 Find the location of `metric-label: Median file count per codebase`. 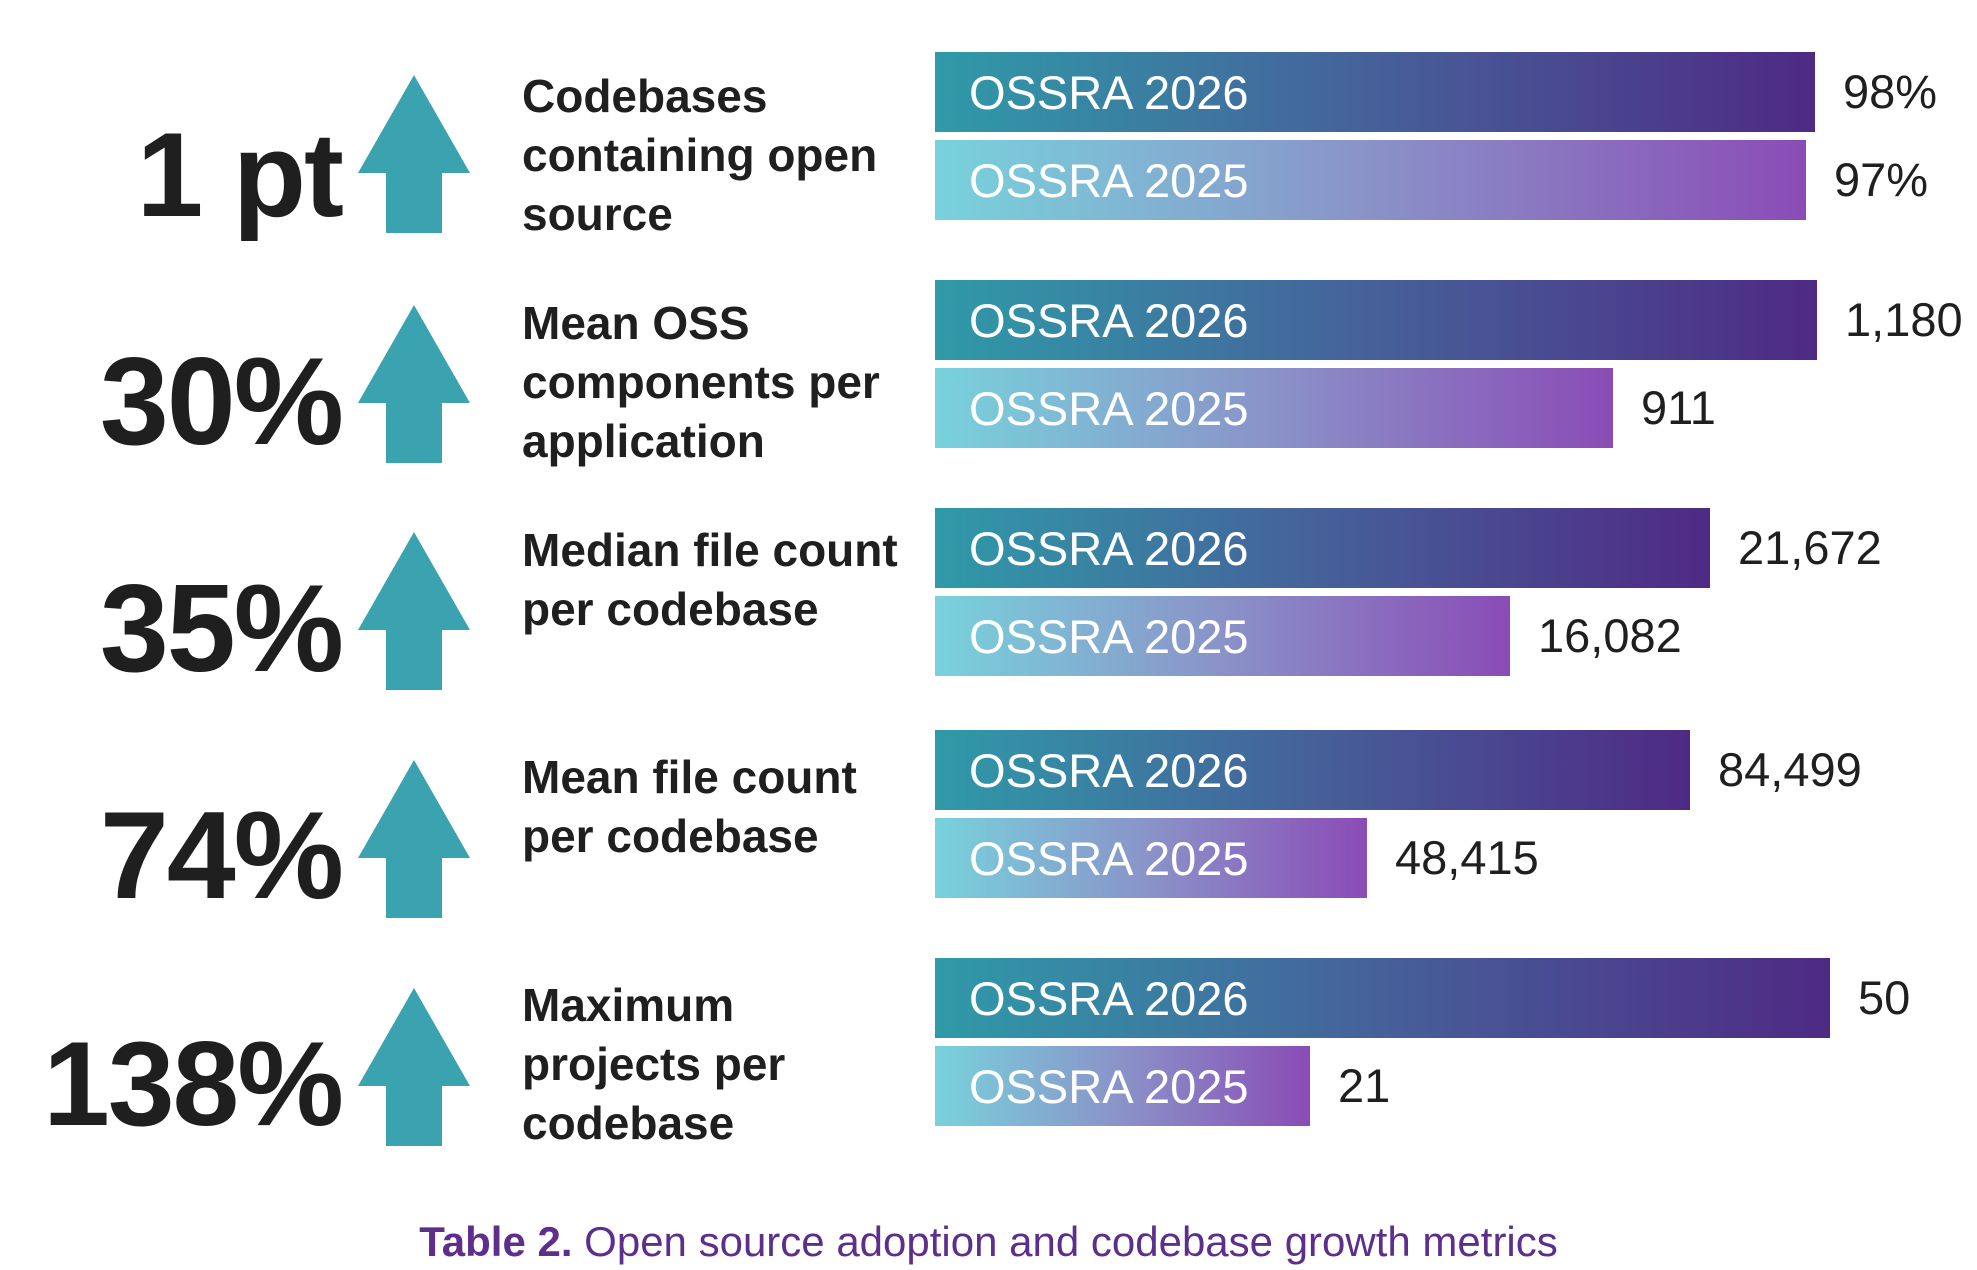

metric-label: Median file count per codebase is located at coordinates (710, 579).